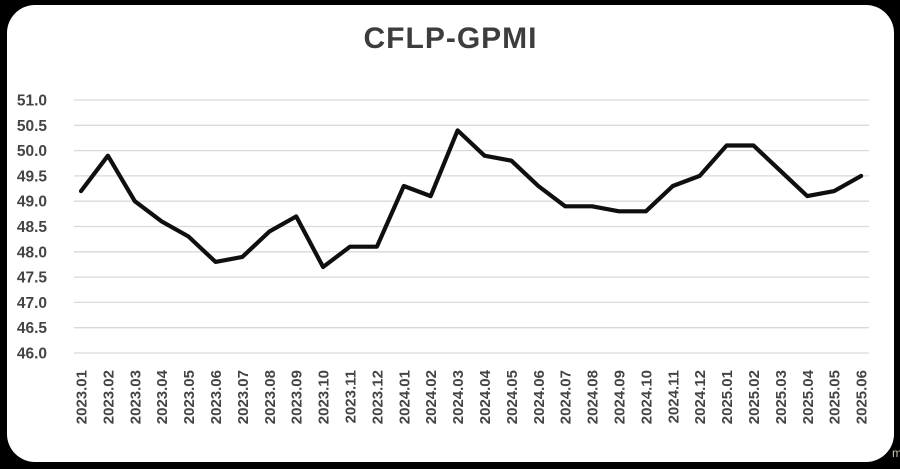 This screenshot has height=469, width=900. I want to click on x-axis-tick-label: 2024.08, so click(593, 397).